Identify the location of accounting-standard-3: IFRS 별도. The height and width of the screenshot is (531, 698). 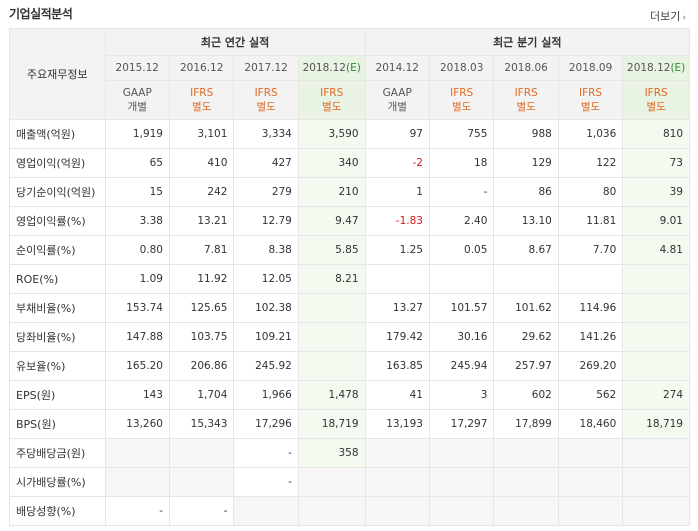
(331, 100).